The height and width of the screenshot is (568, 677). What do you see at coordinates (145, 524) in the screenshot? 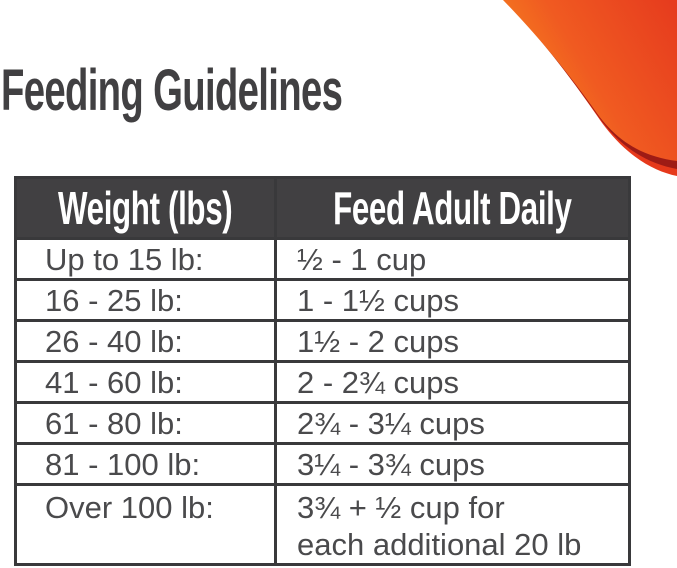
I see `weight-value: Over 100 lb:` at bounding box center [145, 524].